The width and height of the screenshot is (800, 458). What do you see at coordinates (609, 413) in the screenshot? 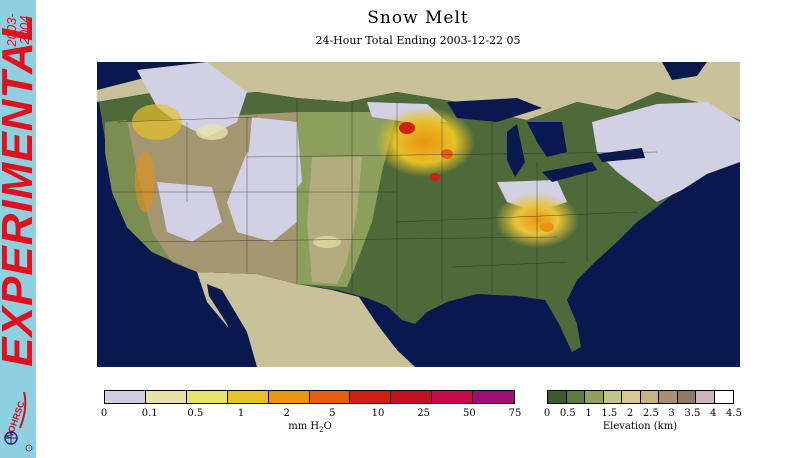
I see `elevation-tick-label: 1.5` at bounding box center [609, 413].